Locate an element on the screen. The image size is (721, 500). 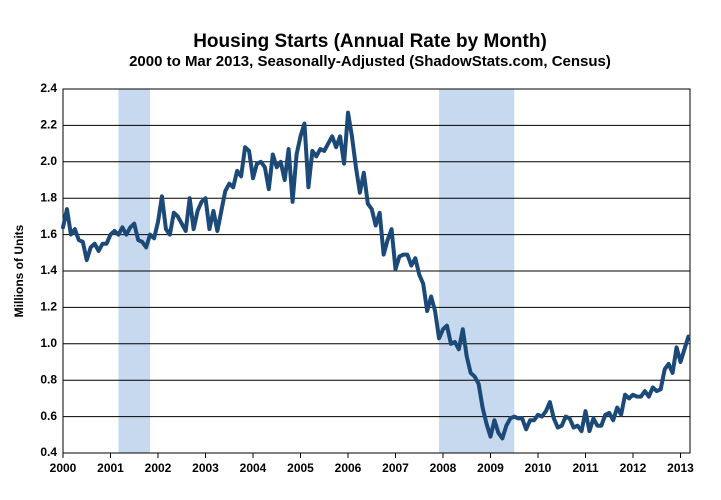
y-tick-label: 2.2 is located at coordinates (48, 125).